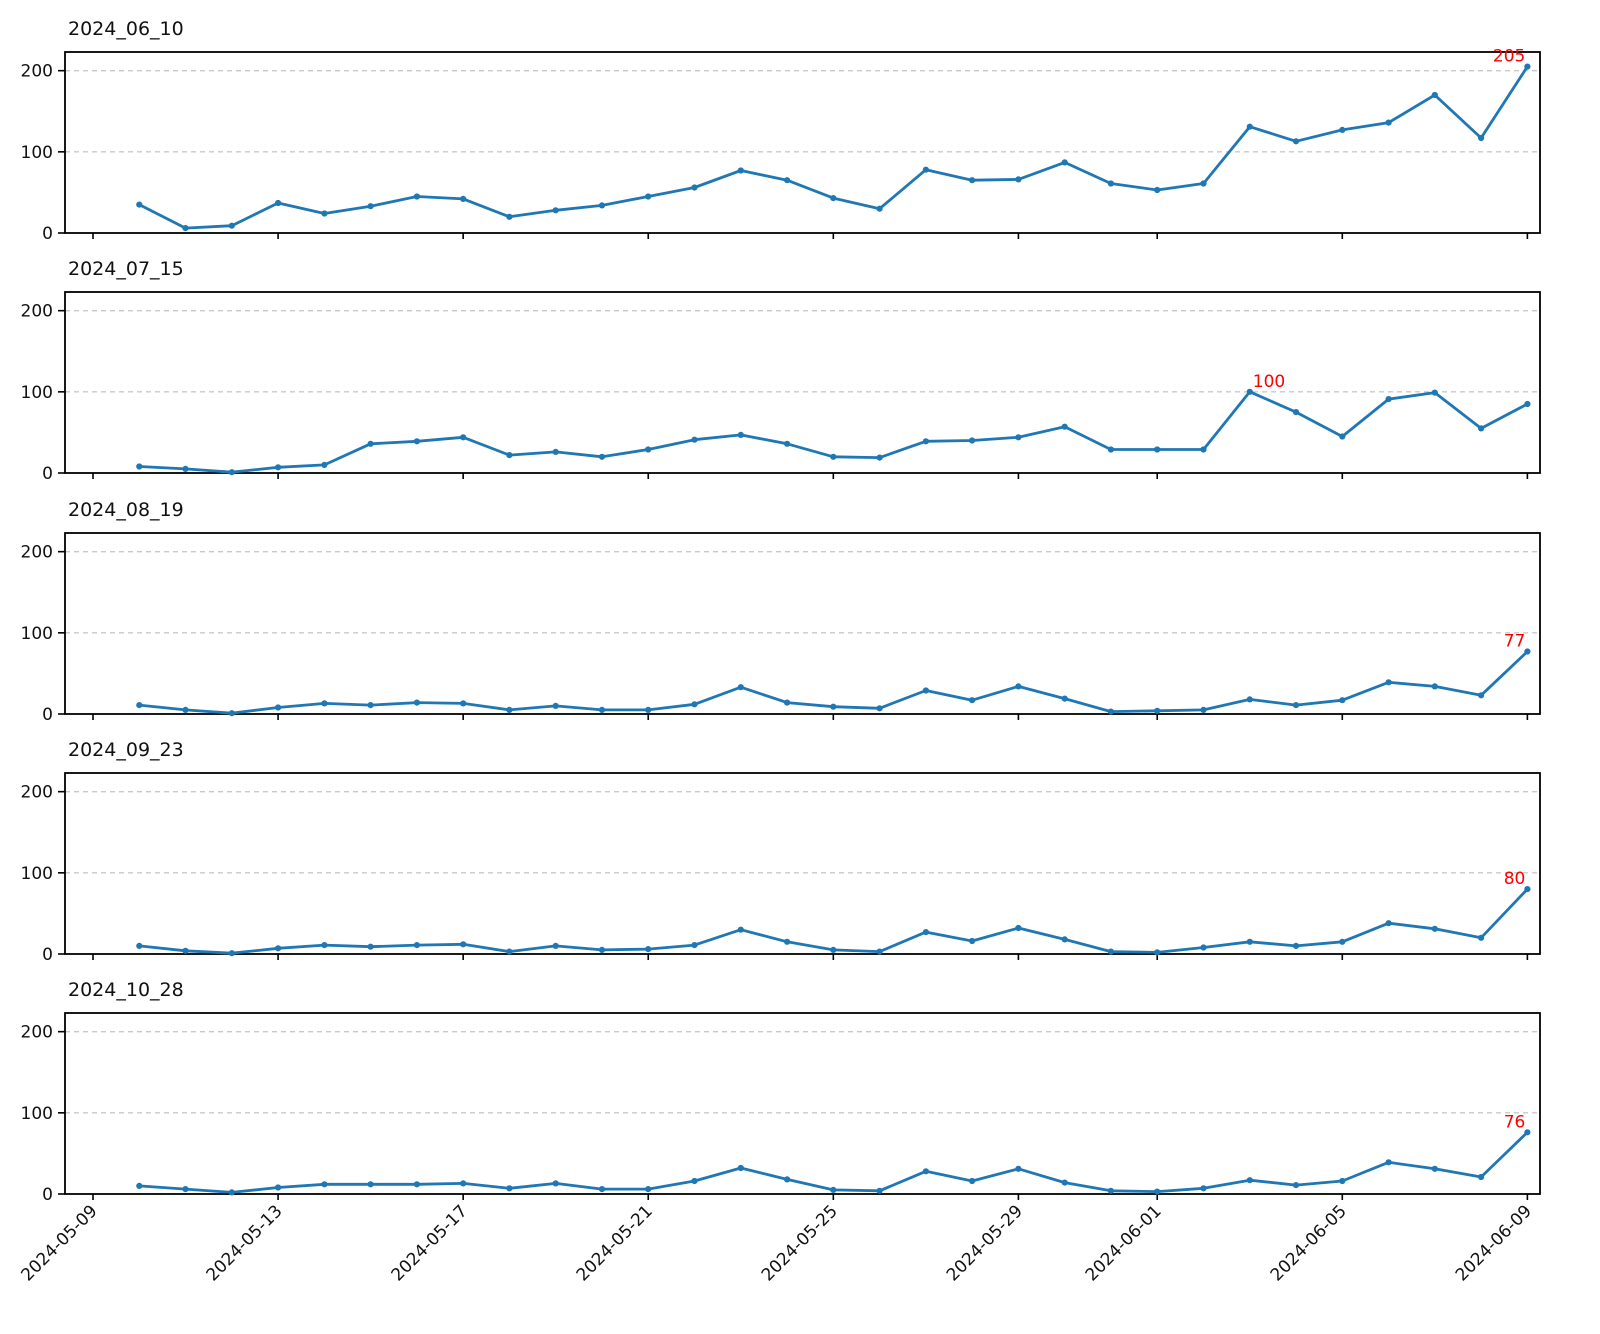 The height and width of the screenshot is (1334, 1600). I want to click on x-tick-label: 2024-05-17, so click(430, 1243).